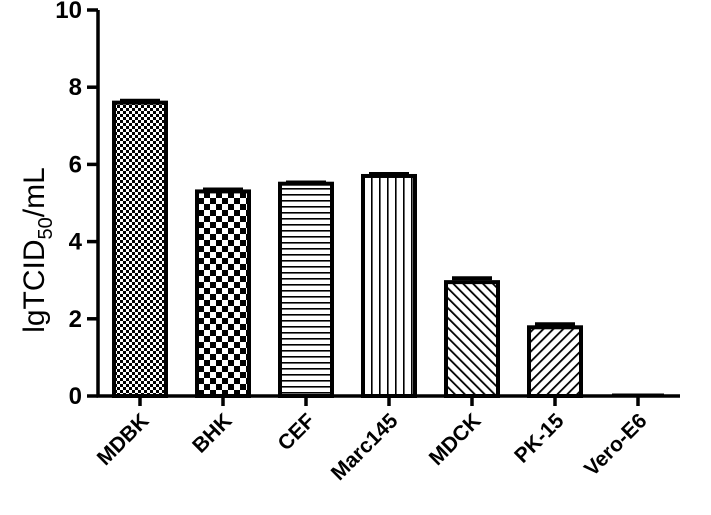 This screenshot has height=515, width=711. Describe the element at coordinates (306, 289) in the screenshot. I see `bar-cef` at that location.